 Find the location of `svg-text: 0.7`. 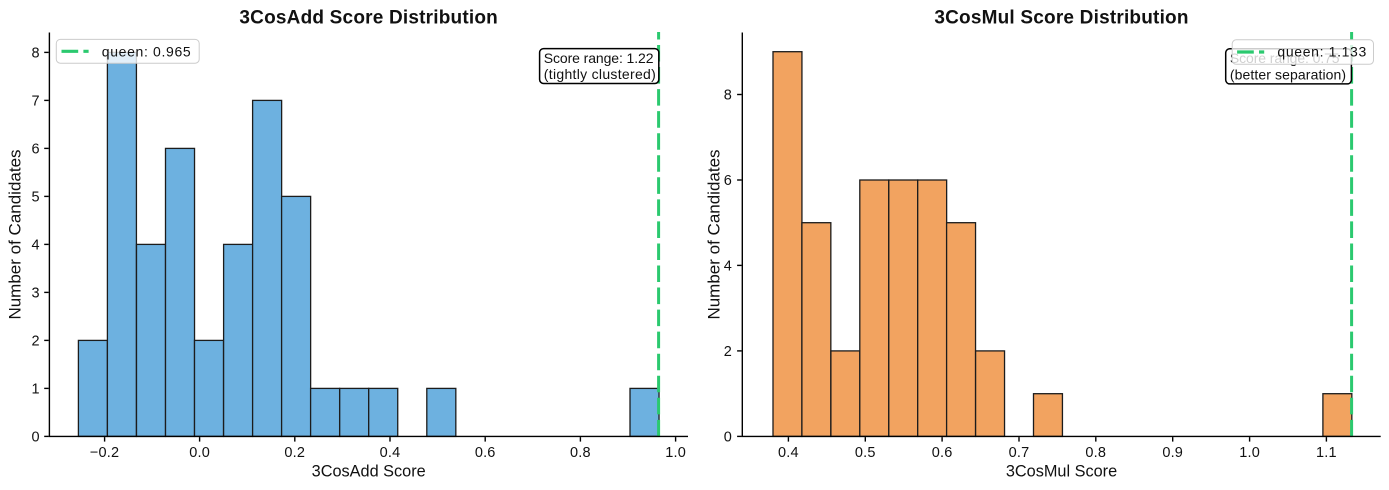

svg-text: 0.7 is located at coordinates (1019, 453).